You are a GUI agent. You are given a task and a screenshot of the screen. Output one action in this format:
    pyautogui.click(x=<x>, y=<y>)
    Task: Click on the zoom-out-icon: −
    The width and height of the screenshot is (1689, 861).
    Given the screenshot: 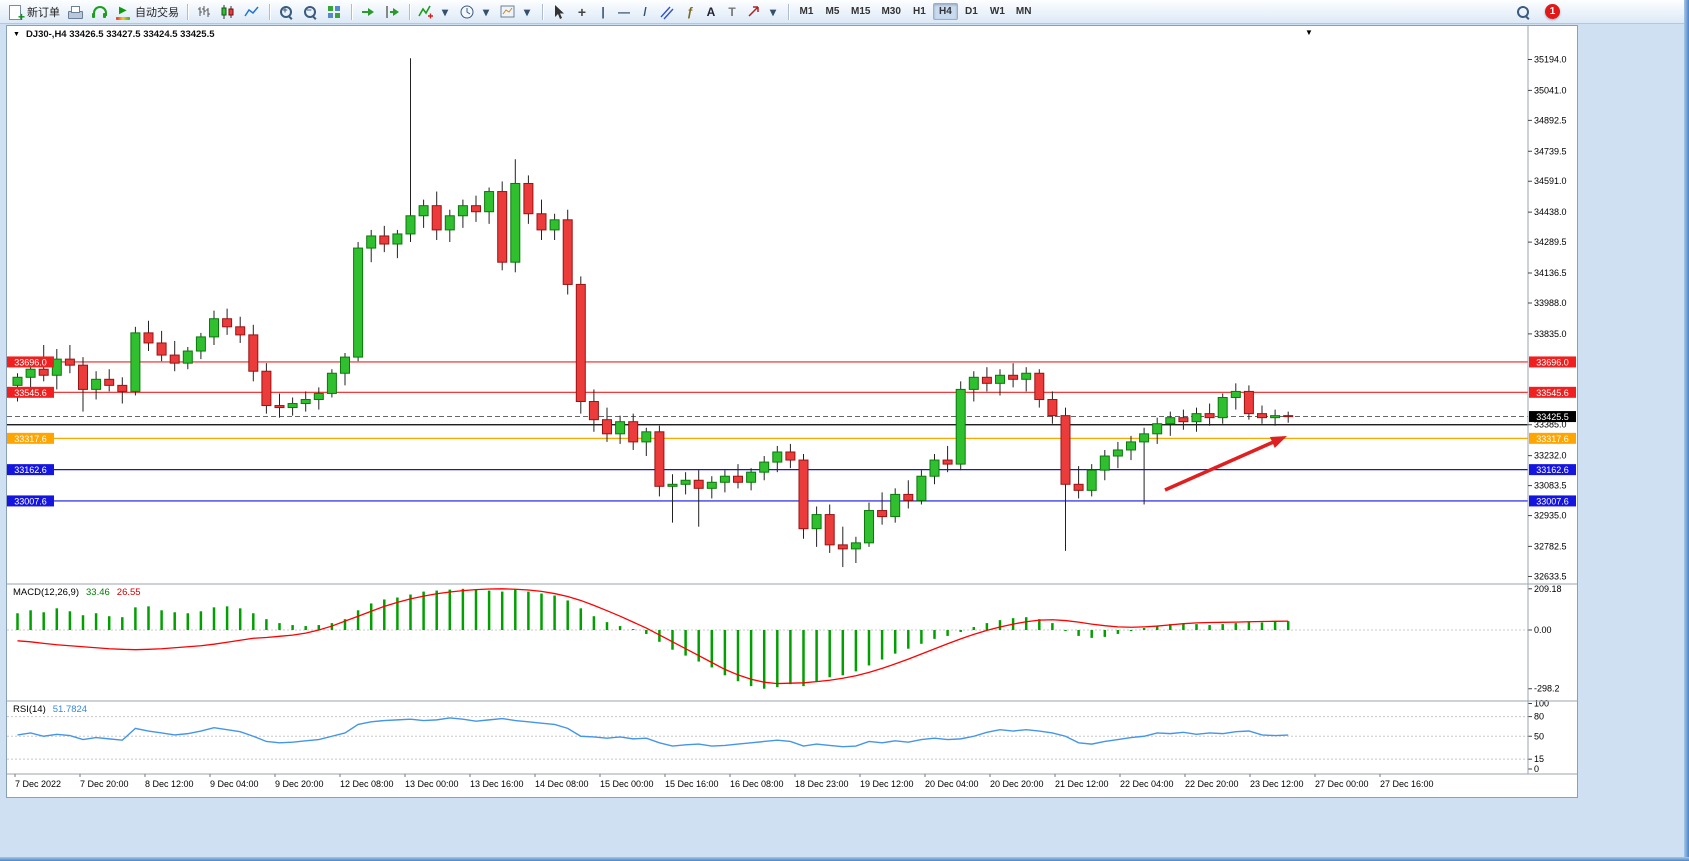 What is the action you would take?
    pyautogui.click(x=310, y=12)
    